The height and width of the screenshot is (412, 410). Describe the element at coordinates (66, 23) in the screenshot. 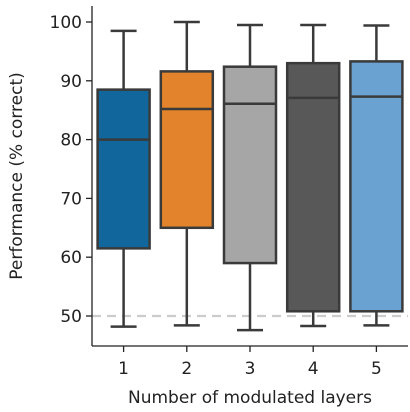

I see `y-tick-label: 100` at that location.